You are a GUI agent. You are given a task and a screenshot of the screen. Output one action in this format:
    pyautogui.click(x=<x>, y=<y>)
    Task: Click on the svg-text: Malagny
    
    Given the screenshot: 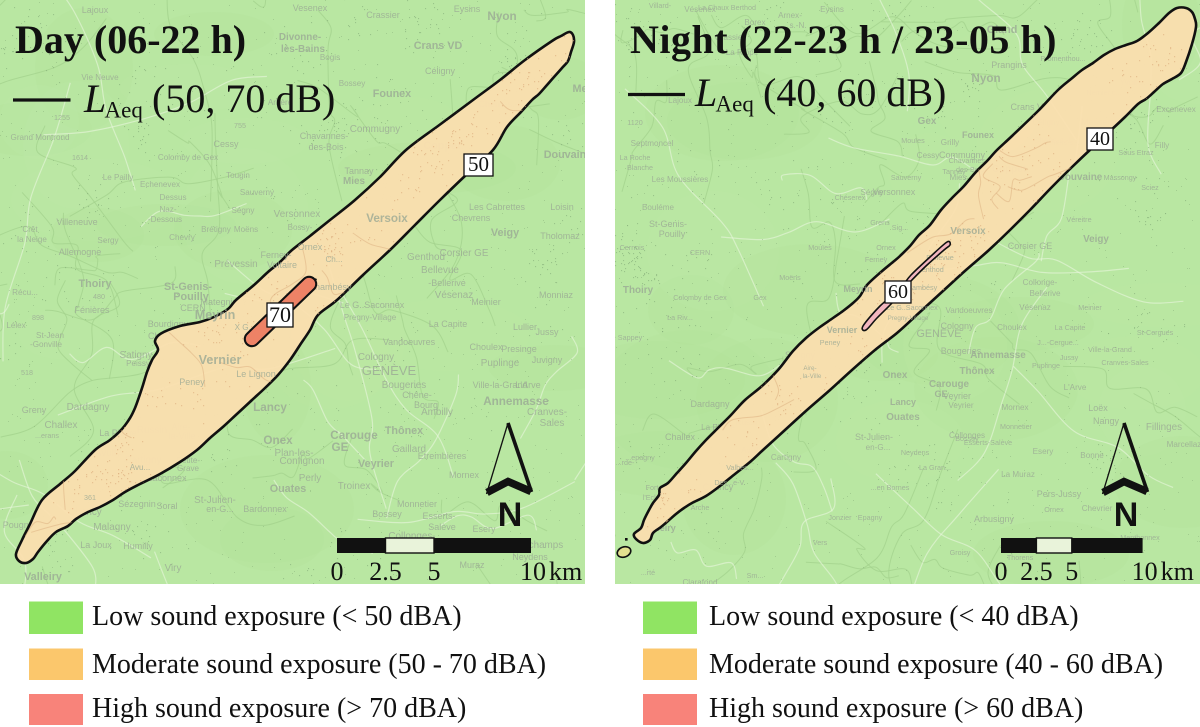 What is the action you would take?
    pyautogui.click(x=111, y=527)
    